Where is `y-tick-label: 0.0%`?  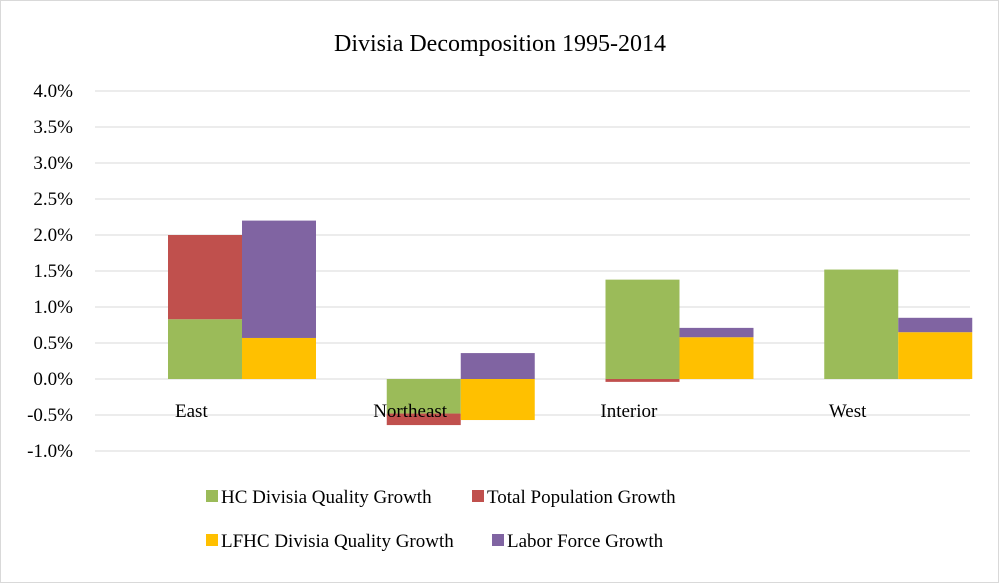 y-tick-label: 0.0% is located at coordinates (53, 379).